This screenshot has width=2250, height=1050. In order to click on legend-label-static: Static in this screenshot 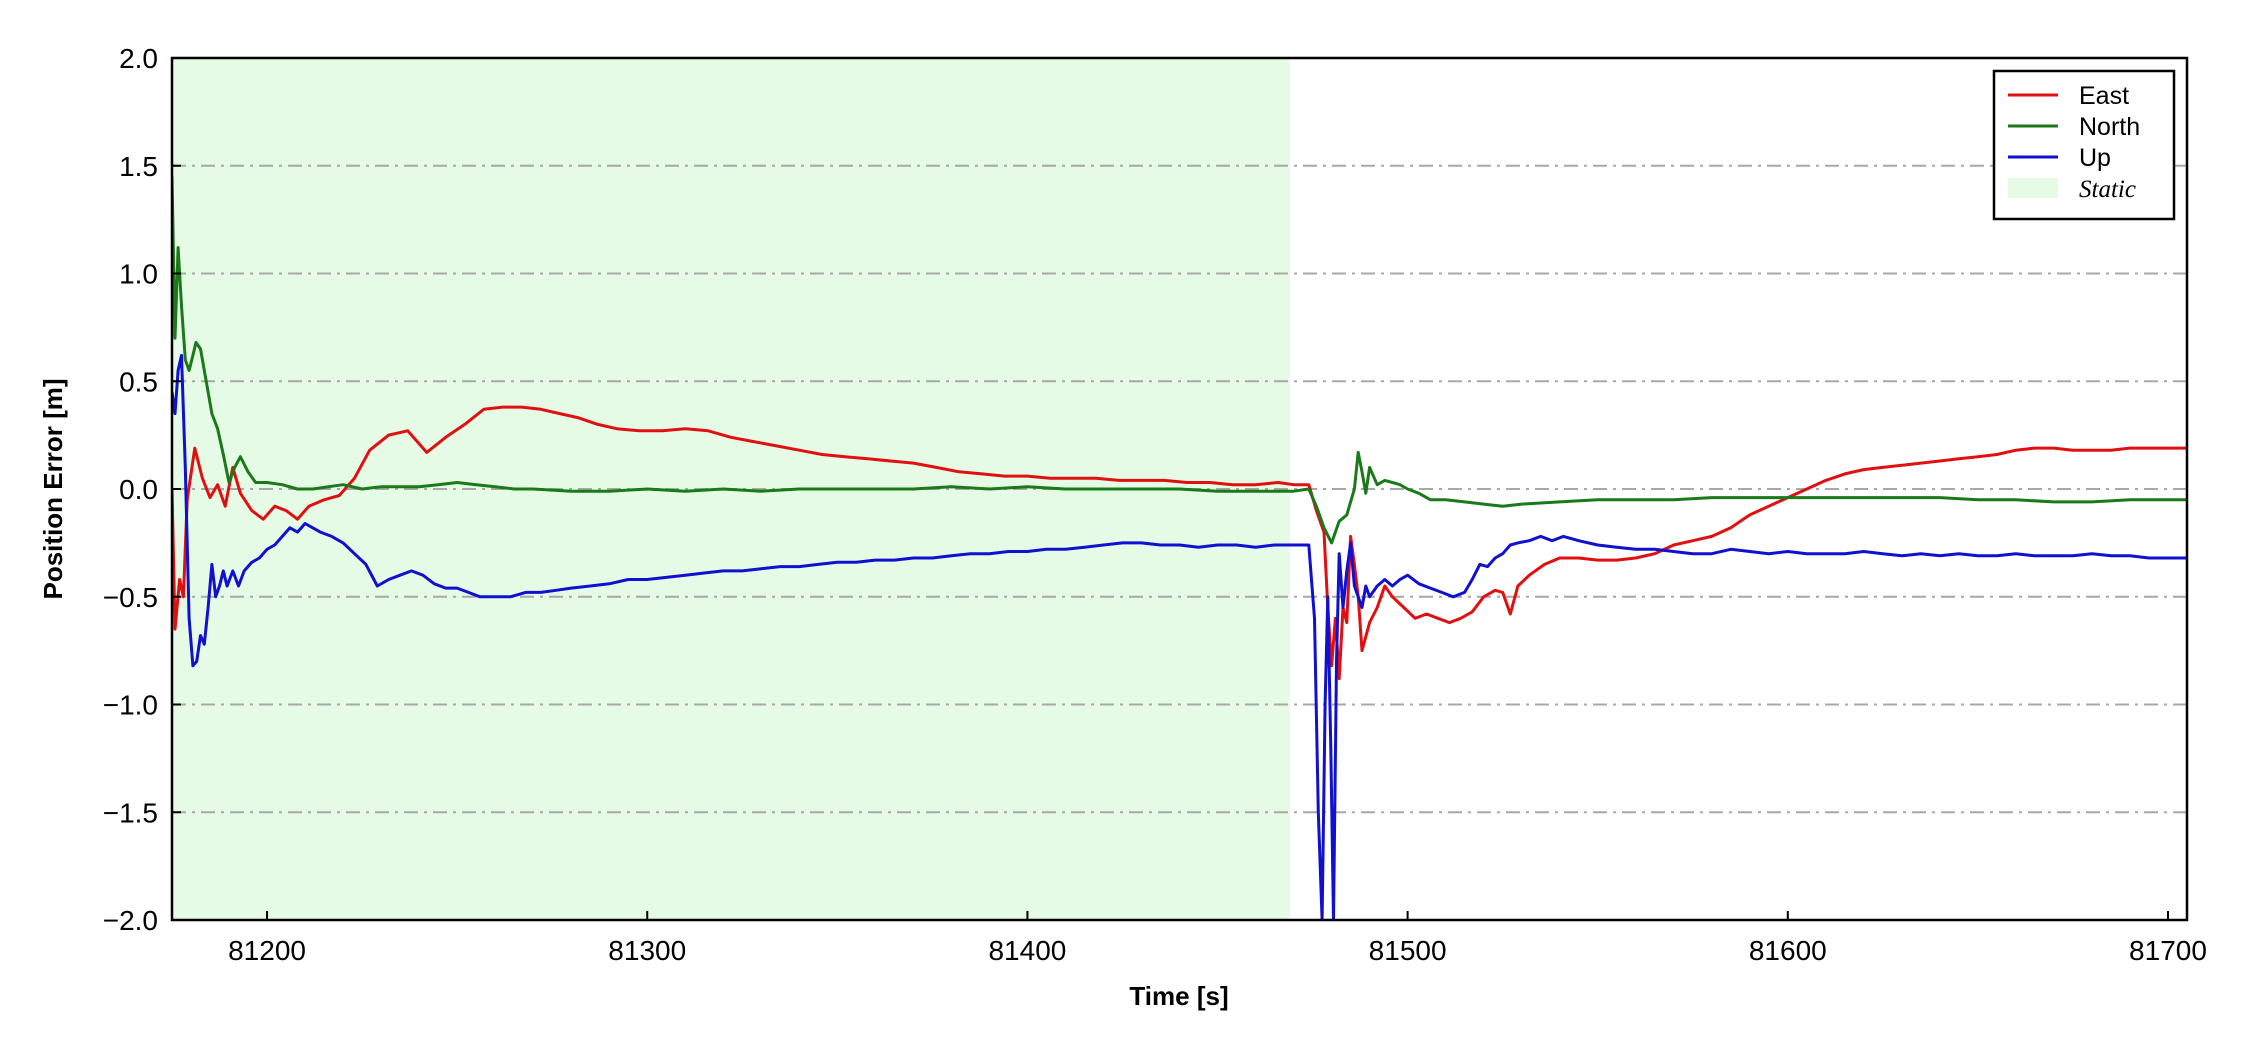, I will do `click(2107, 189)`.